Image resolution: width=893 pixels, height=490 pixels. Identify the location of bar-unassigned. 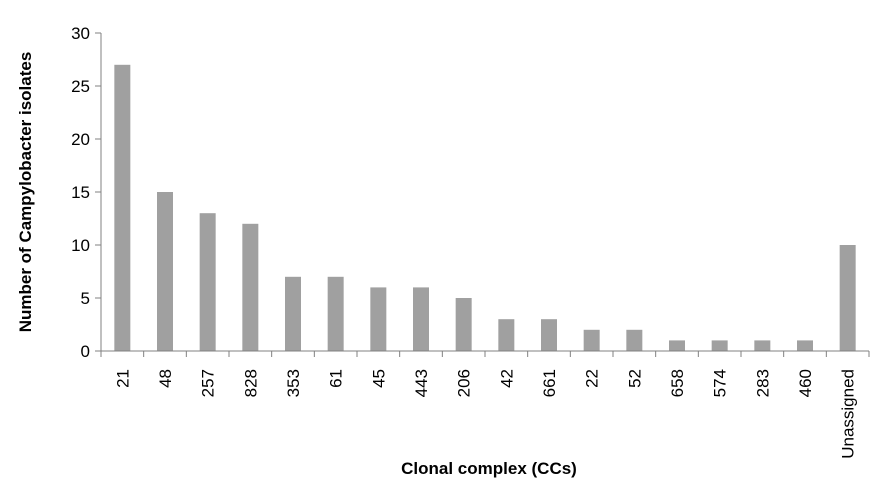
(847, 298).